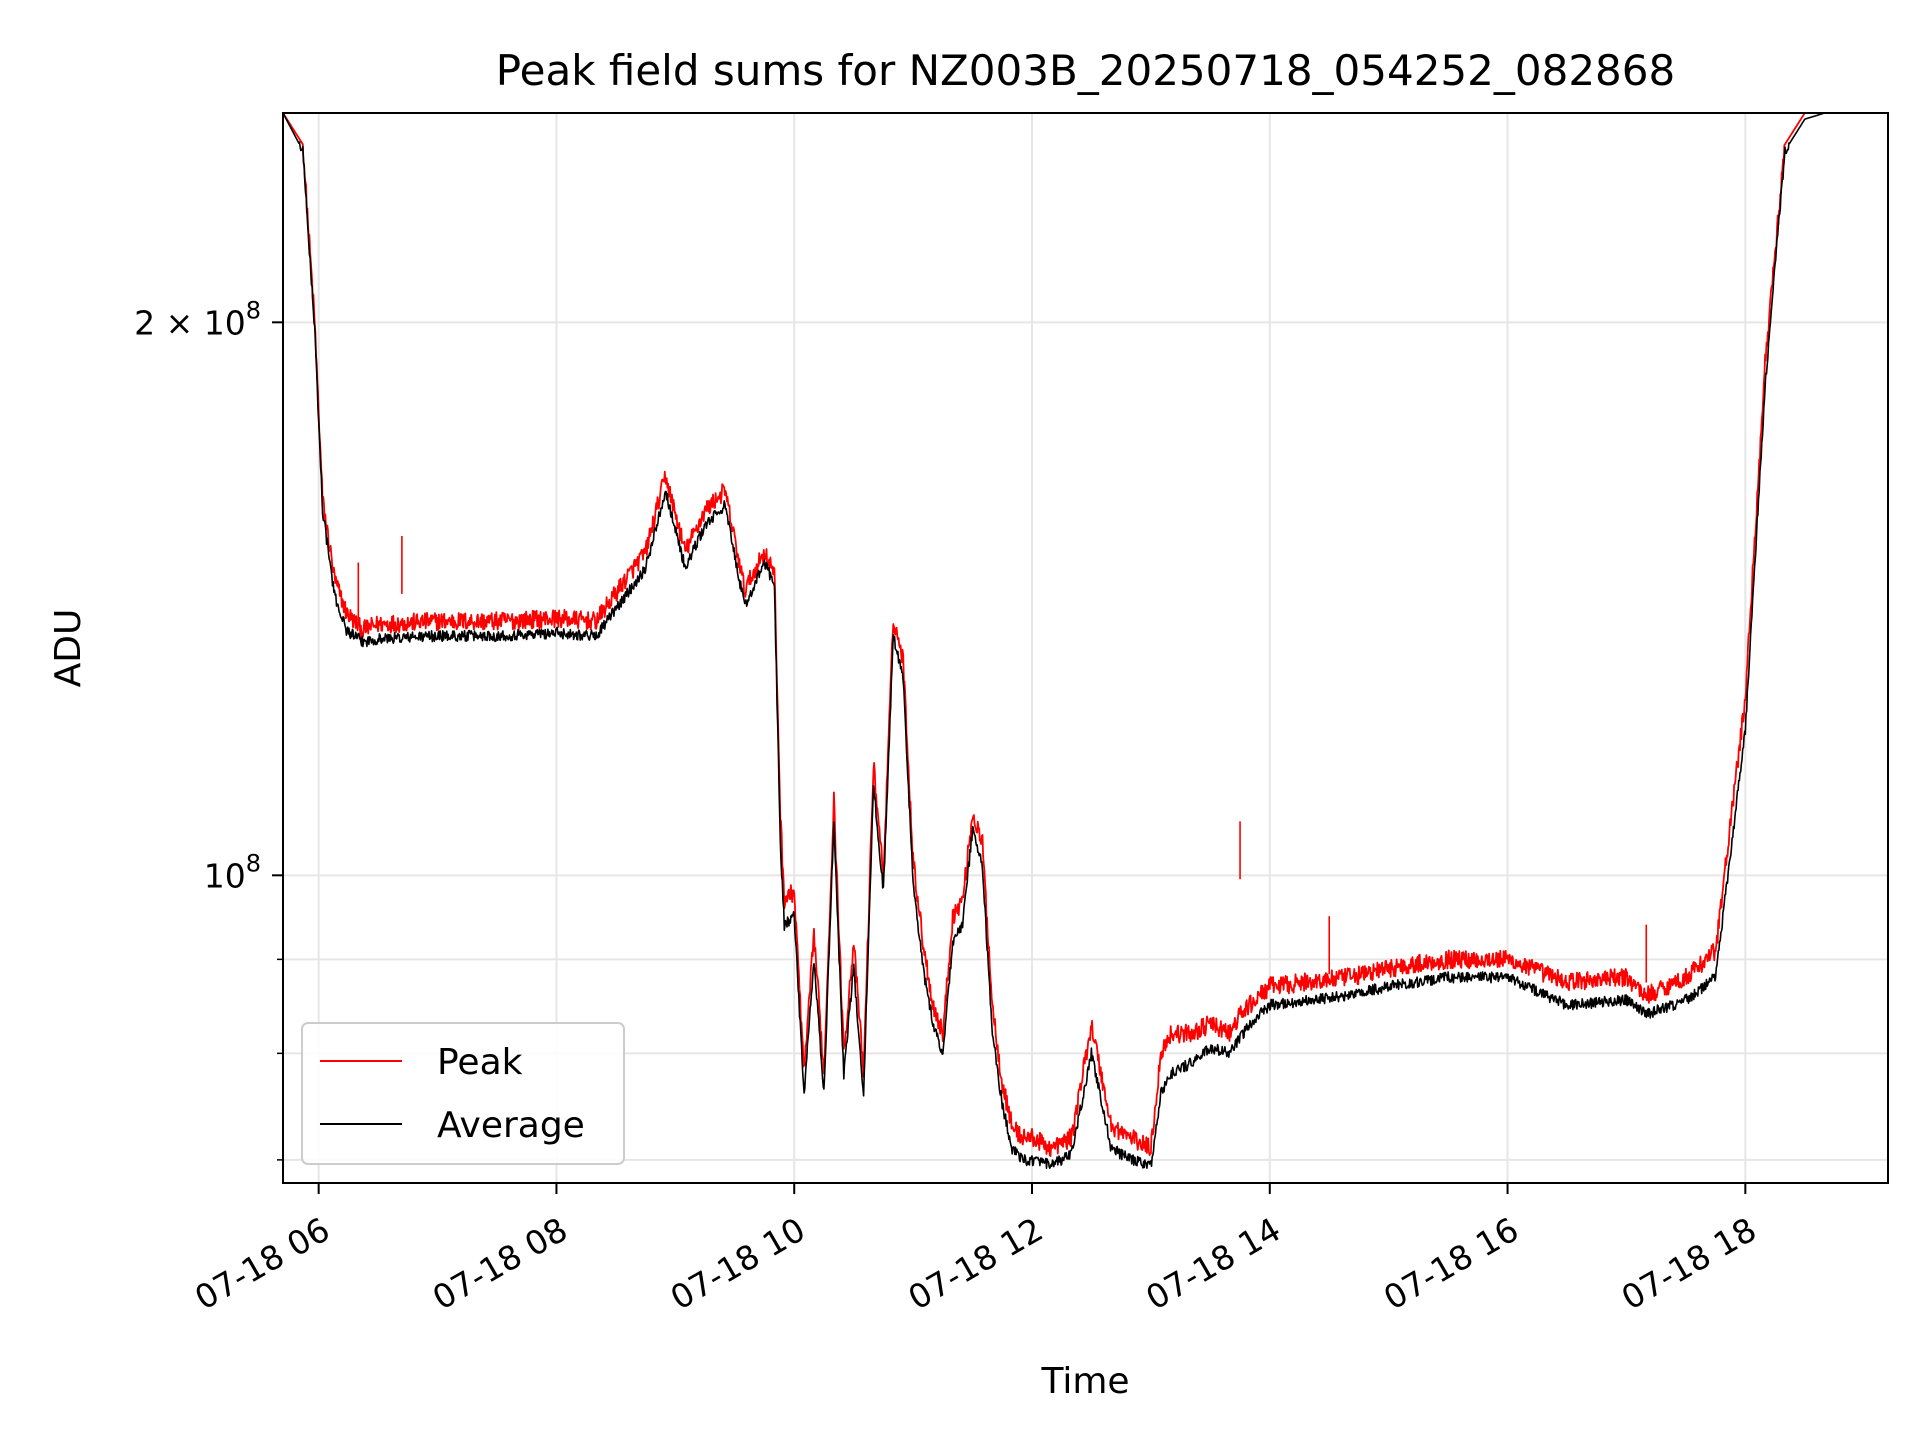 The width and height of the screenshot is (1920, 1440). I want to click on legend-box, so click(463, 1093).